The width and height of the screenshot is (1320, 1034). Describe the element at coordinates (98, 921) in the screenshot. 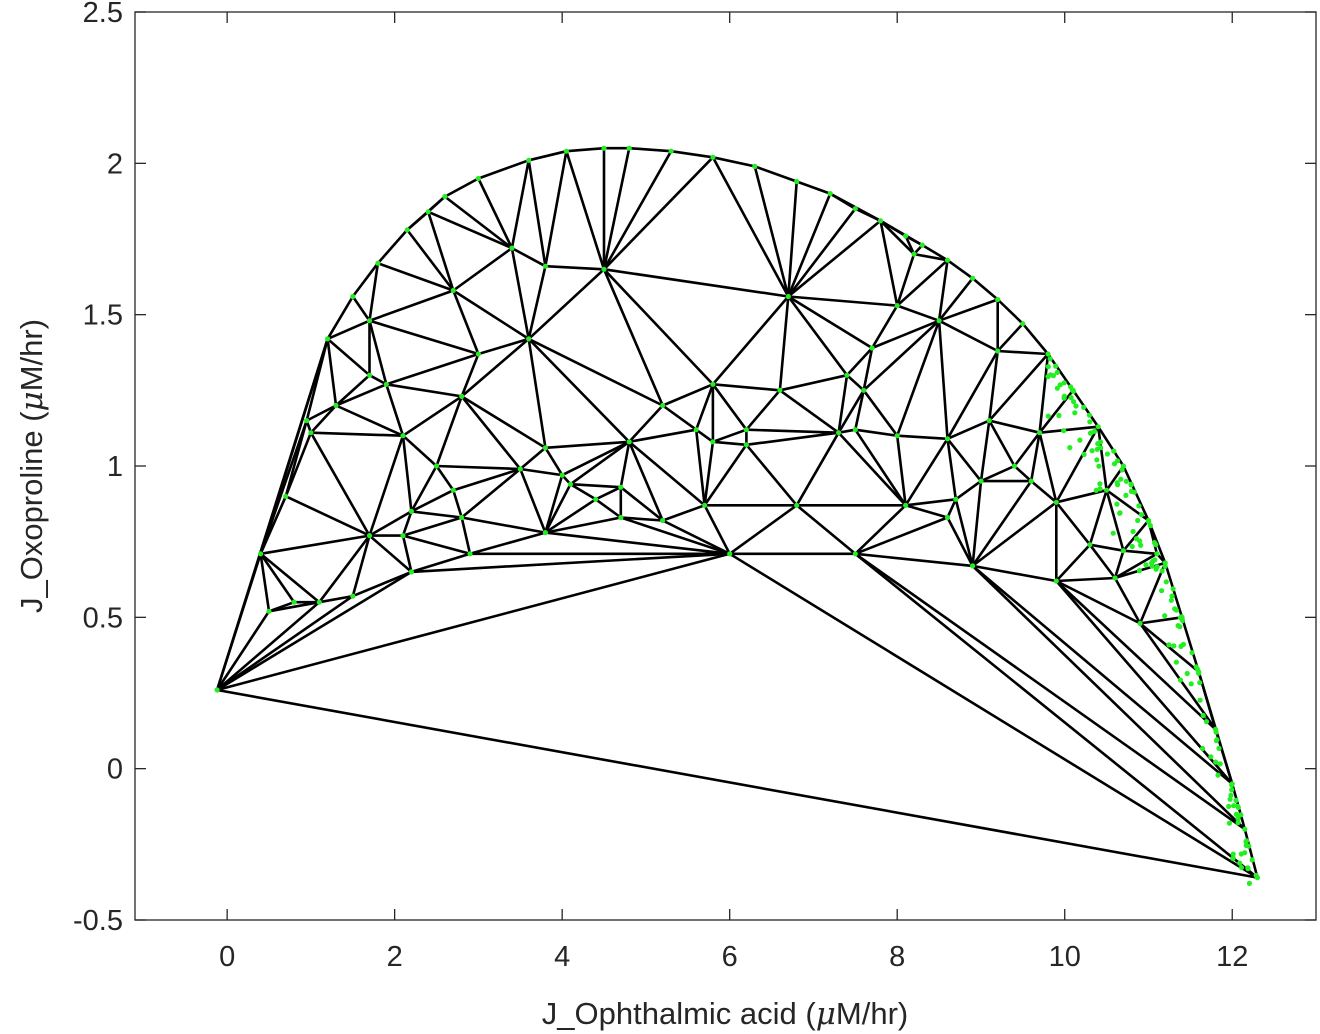

I see `y-tick-label: -0.5` at that location.